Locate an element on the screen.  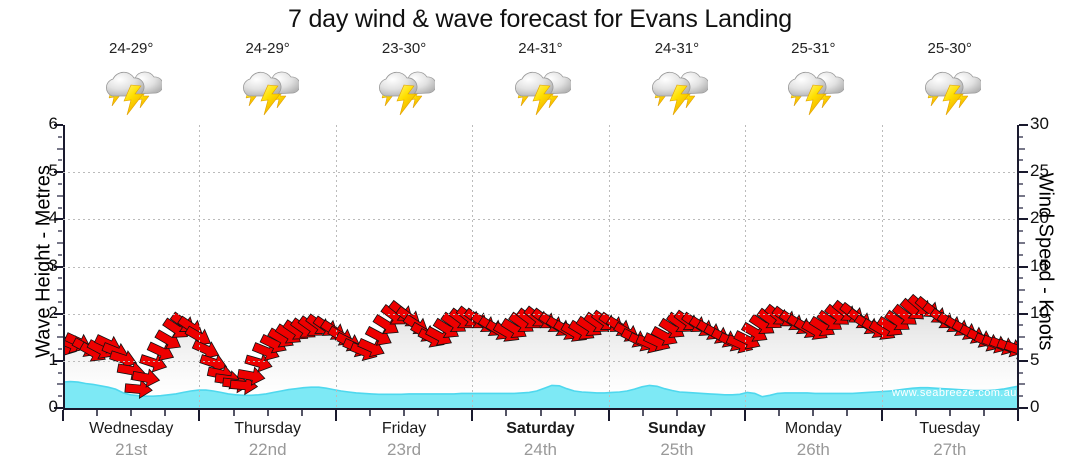
day-footer-saturday: Saturday 24th is located at coordinates (540, 445).